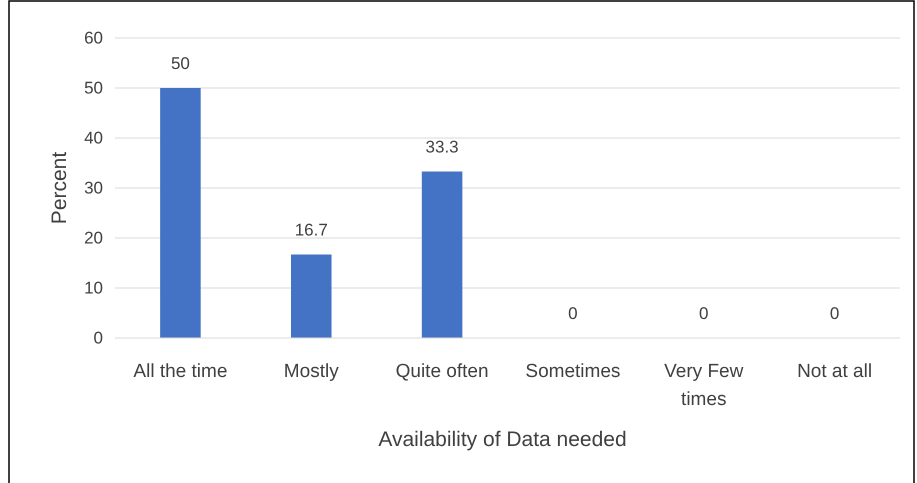  Describe the element at coordinates (502, 439) in the screenshot. I see `x-axis-title: Availability of Data needed` at that location.